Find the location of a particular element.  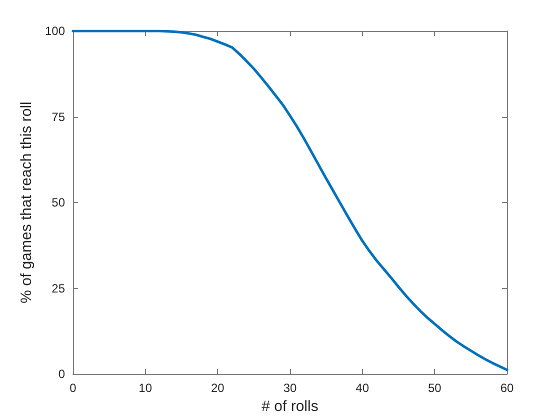

y-tick-label: 25 is located at coordinates (59, 288).